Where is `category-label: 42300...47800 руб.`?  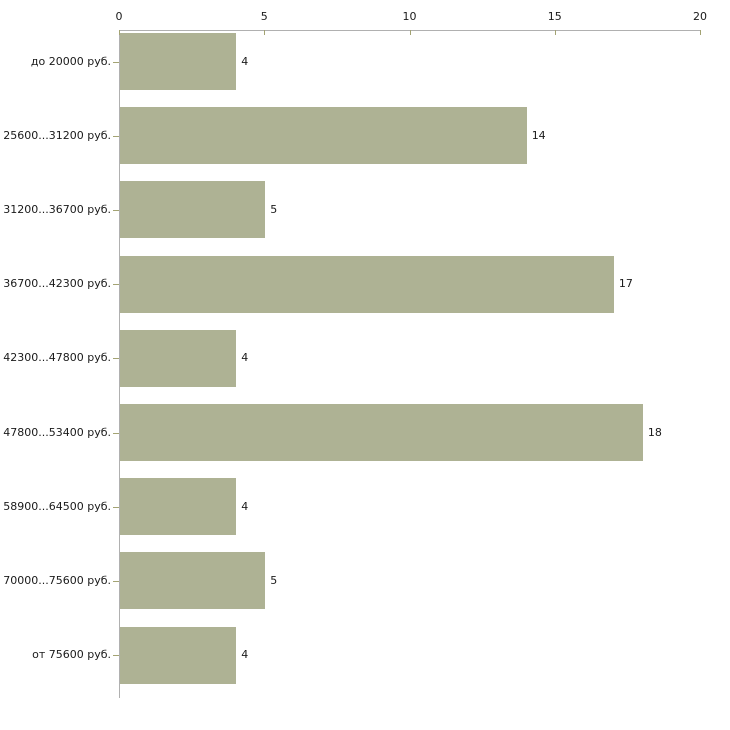 category-label: 42300...47800 руб. is located at coordinates (57, 358).